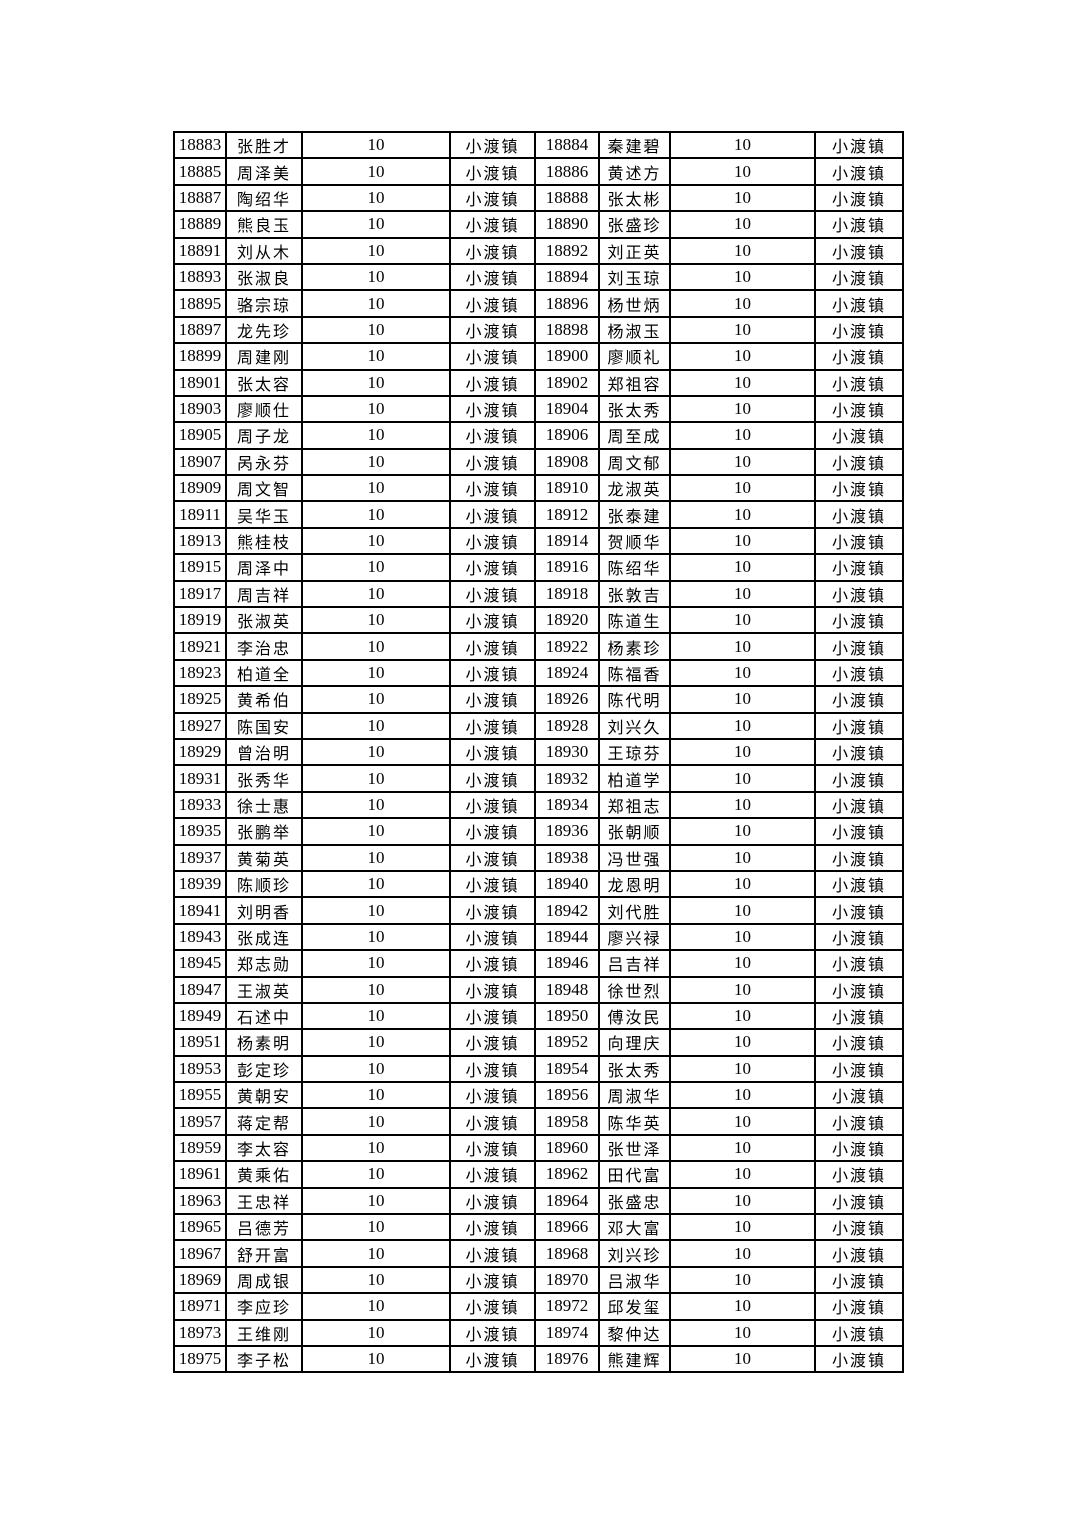 This screenshot has width=1074, height=1520. What do you see at coordinates (634, 910) in the screenshot?
I see `cell-person-name: 刘代胜` at bounding box center [634, 910].